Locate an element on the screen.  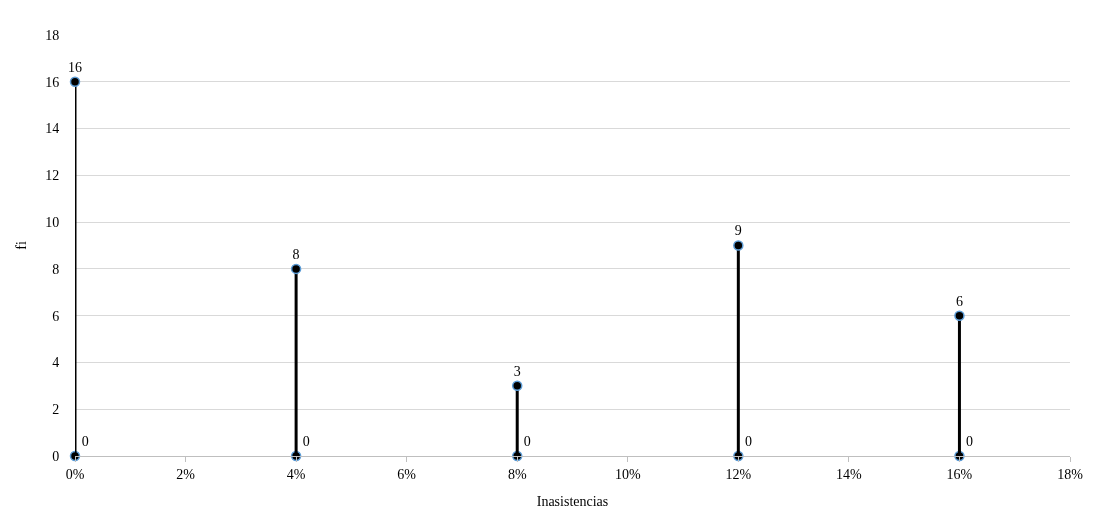
y-tick-label: 0 is located at coordinates (56, 456).